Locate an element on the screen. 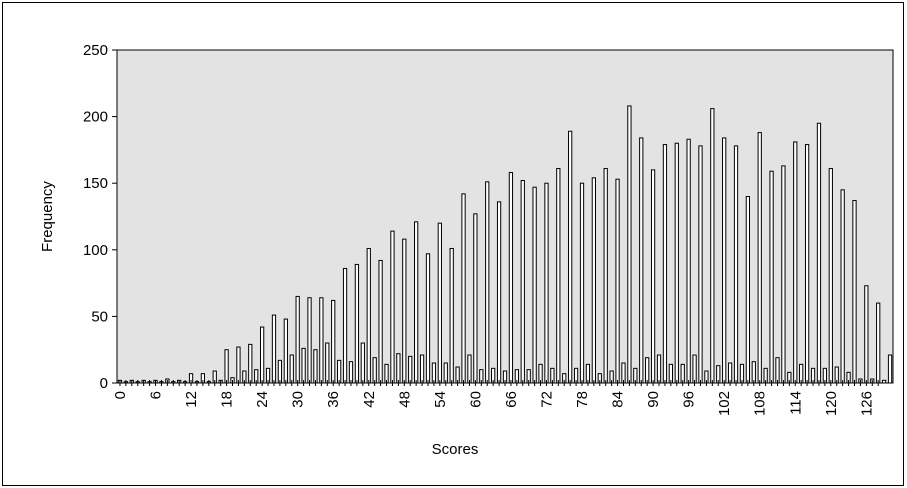 This screenshot has height=488, width=907. x-tick-label: 78 is located at coordinates (582, 399).